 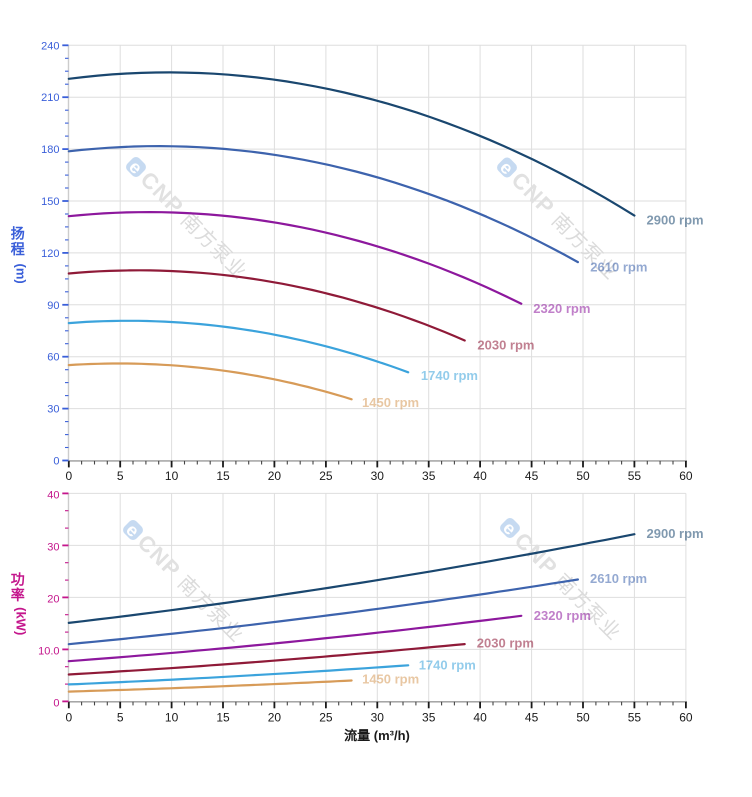 I want to click on svg-text: 功, so click(x=18, y=580).